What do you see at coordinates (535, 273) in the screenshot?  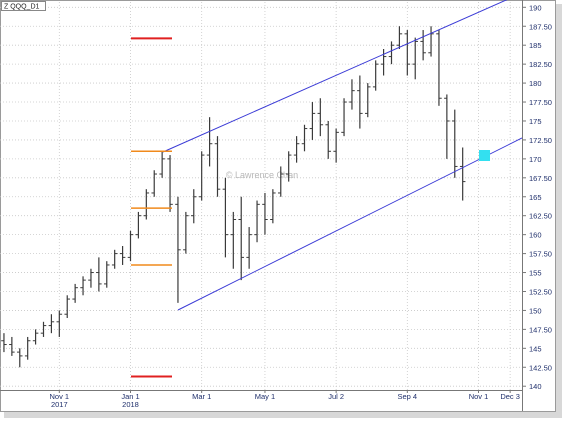 I see `y-tick-label: 155` at bounding box center [535, 273].